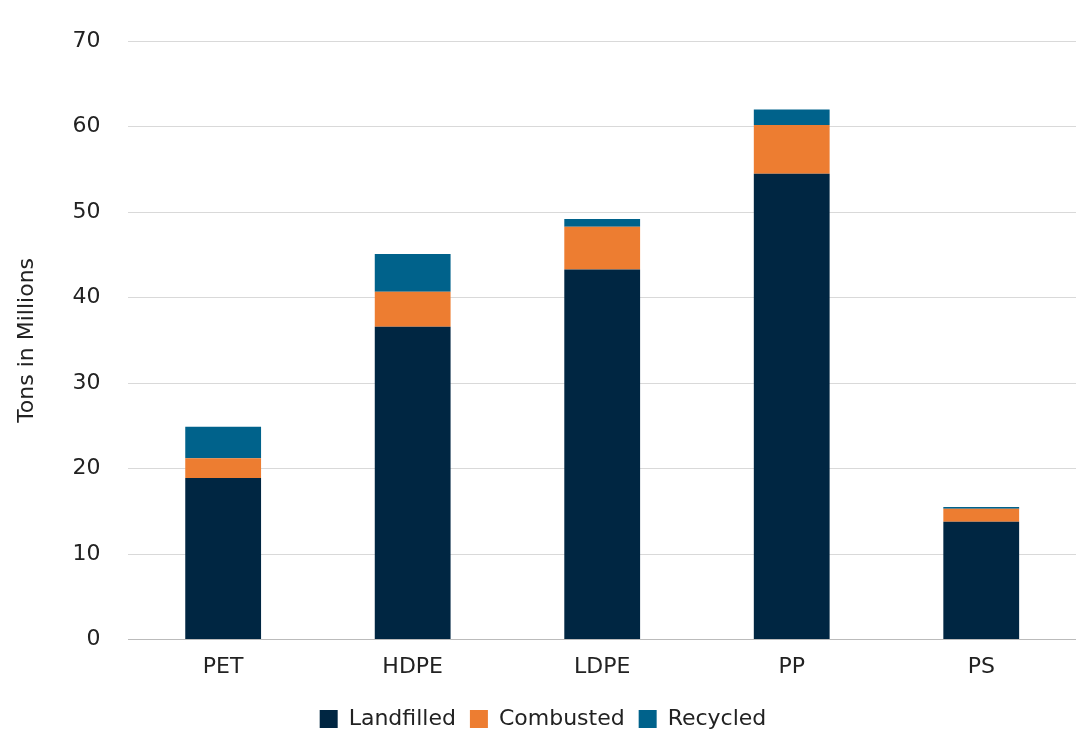  Describe the element at coordinates (86, 381) in the screenshot. I see `y-tick-label: 30` at that location.